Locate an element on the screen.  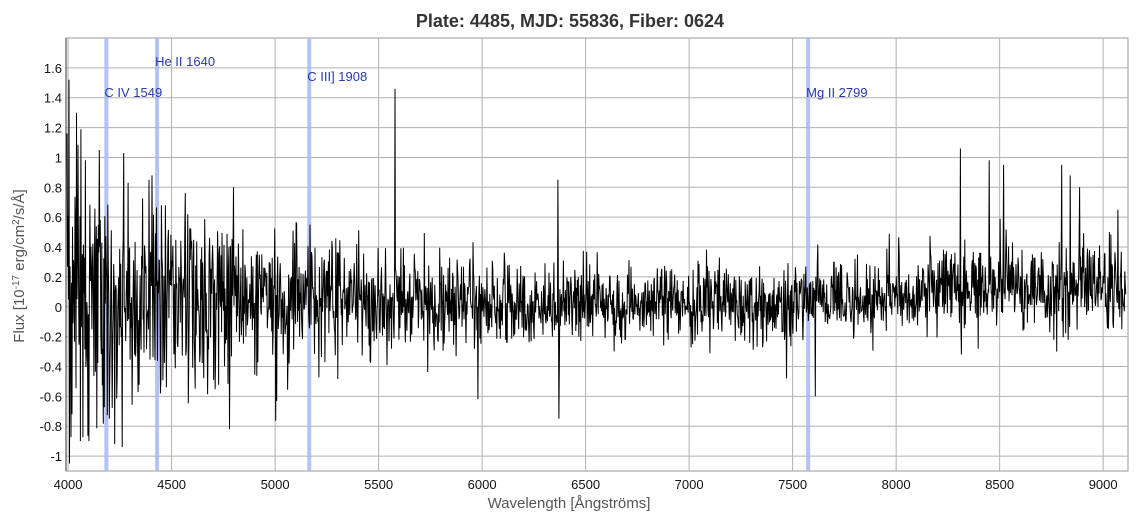
y-tick-label: -0.8 is located at coordinates (51, 426).